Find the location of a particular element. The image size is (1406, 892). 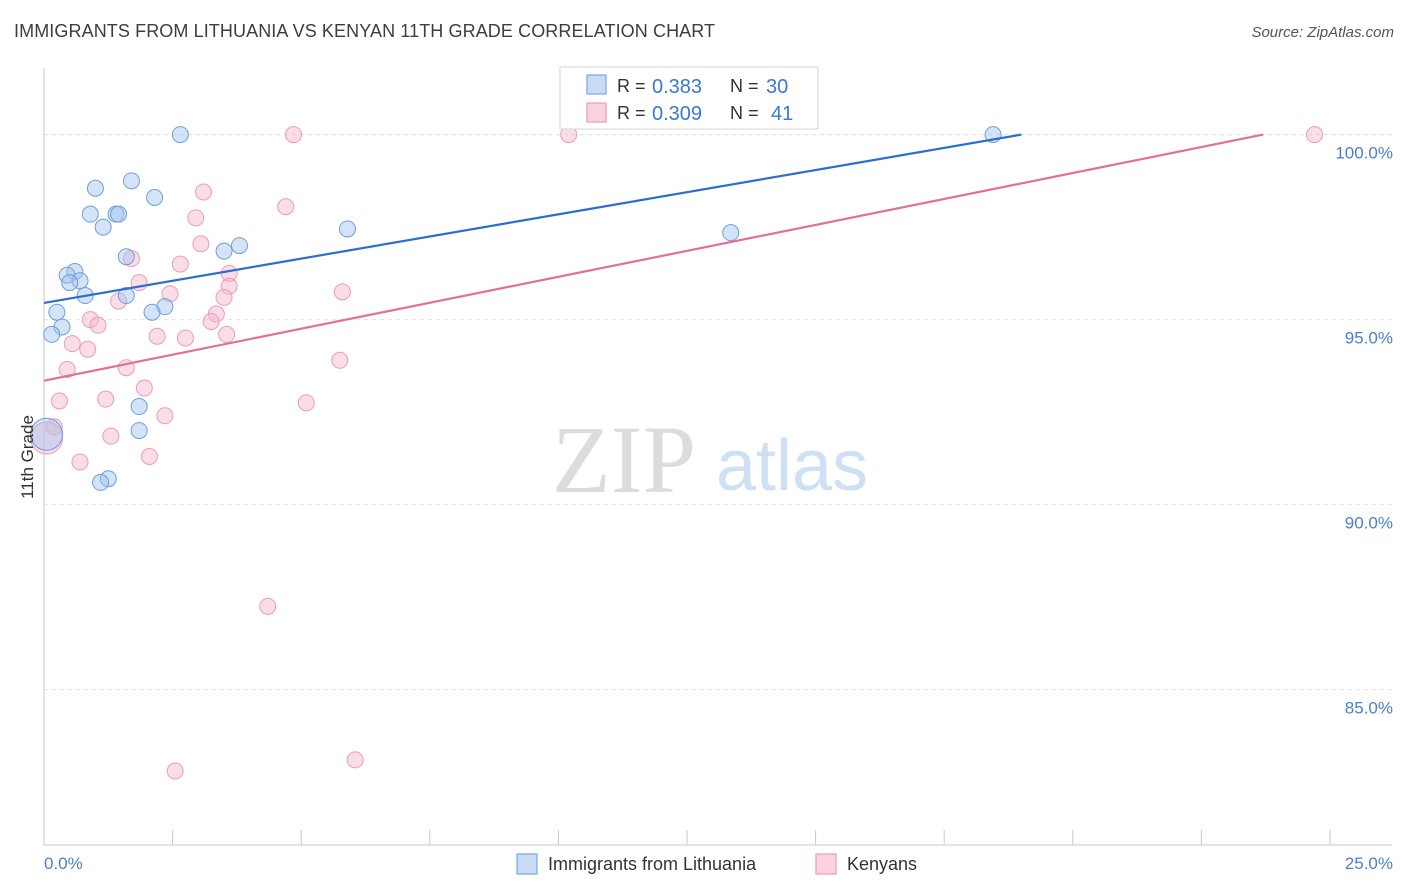

bottom-legend-swatch-kenyans is located at coordinates (826, 864).